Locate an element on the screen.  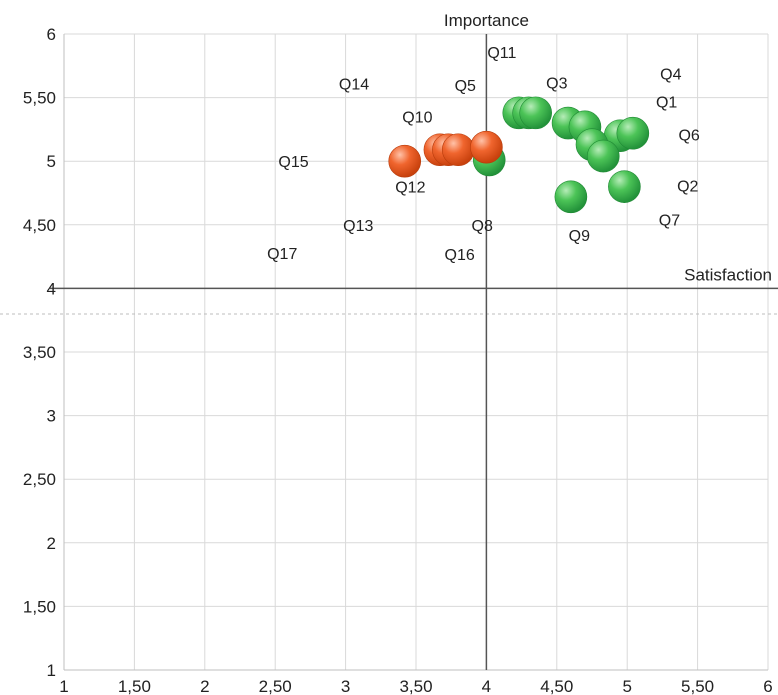
point-label-q15: Q15 is located at coordinates (293, 162).